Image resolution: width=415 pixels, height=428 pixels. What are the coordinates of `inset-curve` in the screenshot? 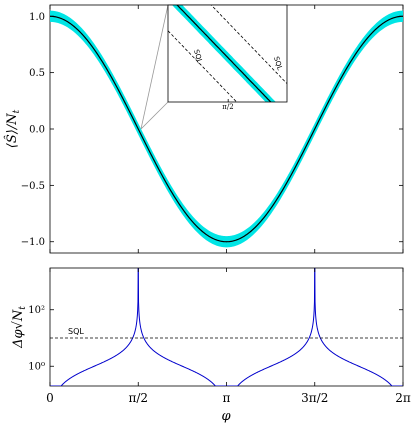 It's located at (224, 53).